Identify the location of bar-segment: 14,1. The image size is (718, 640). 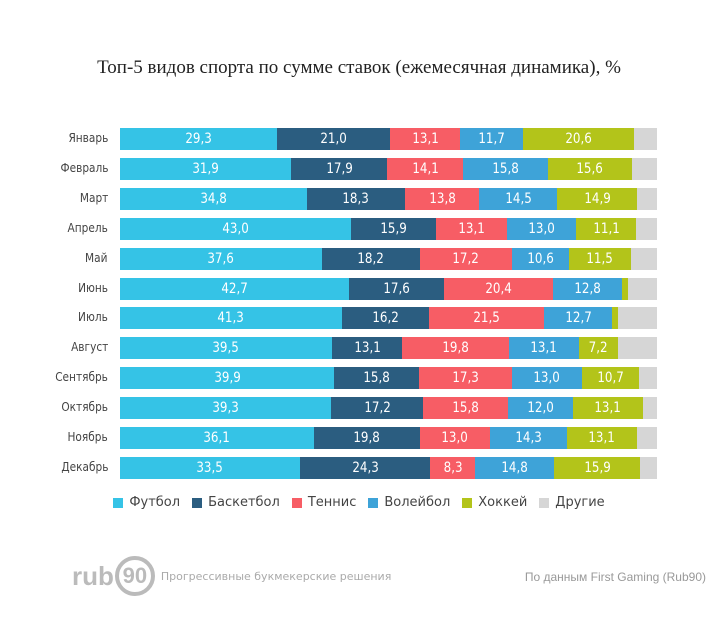
(425, 168).